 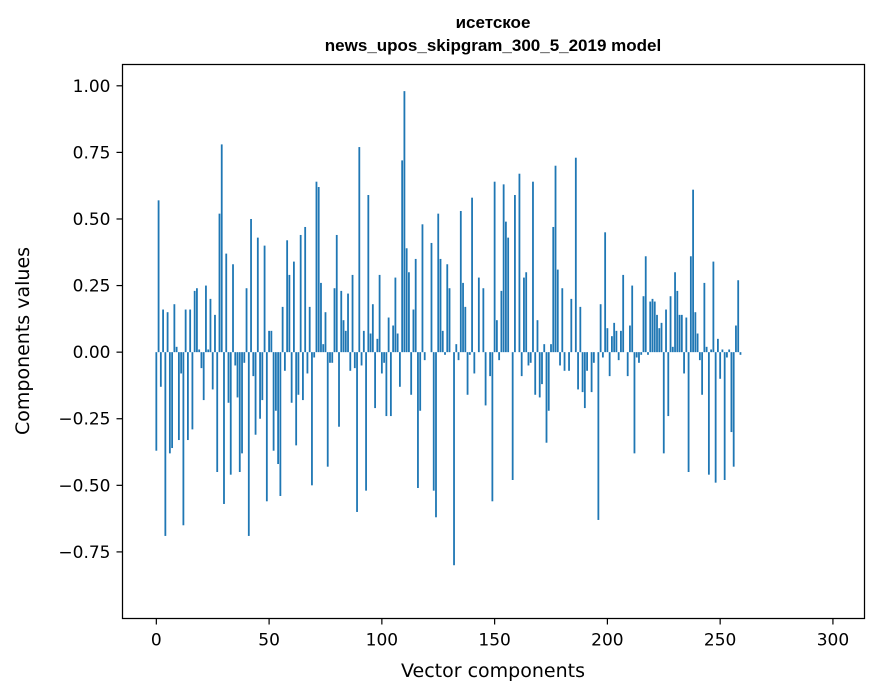 What do you see at coordinates (494, 641) in the screenshot?
I see `x-tick-label: 150` at bounding box center [494, 641].